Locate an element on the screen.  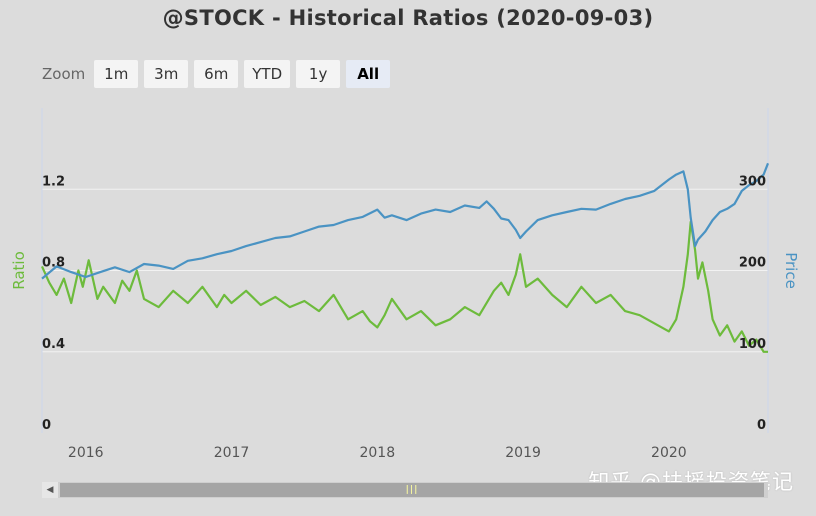
scroll-thumb: ||| is located at coordinates (412, 490).